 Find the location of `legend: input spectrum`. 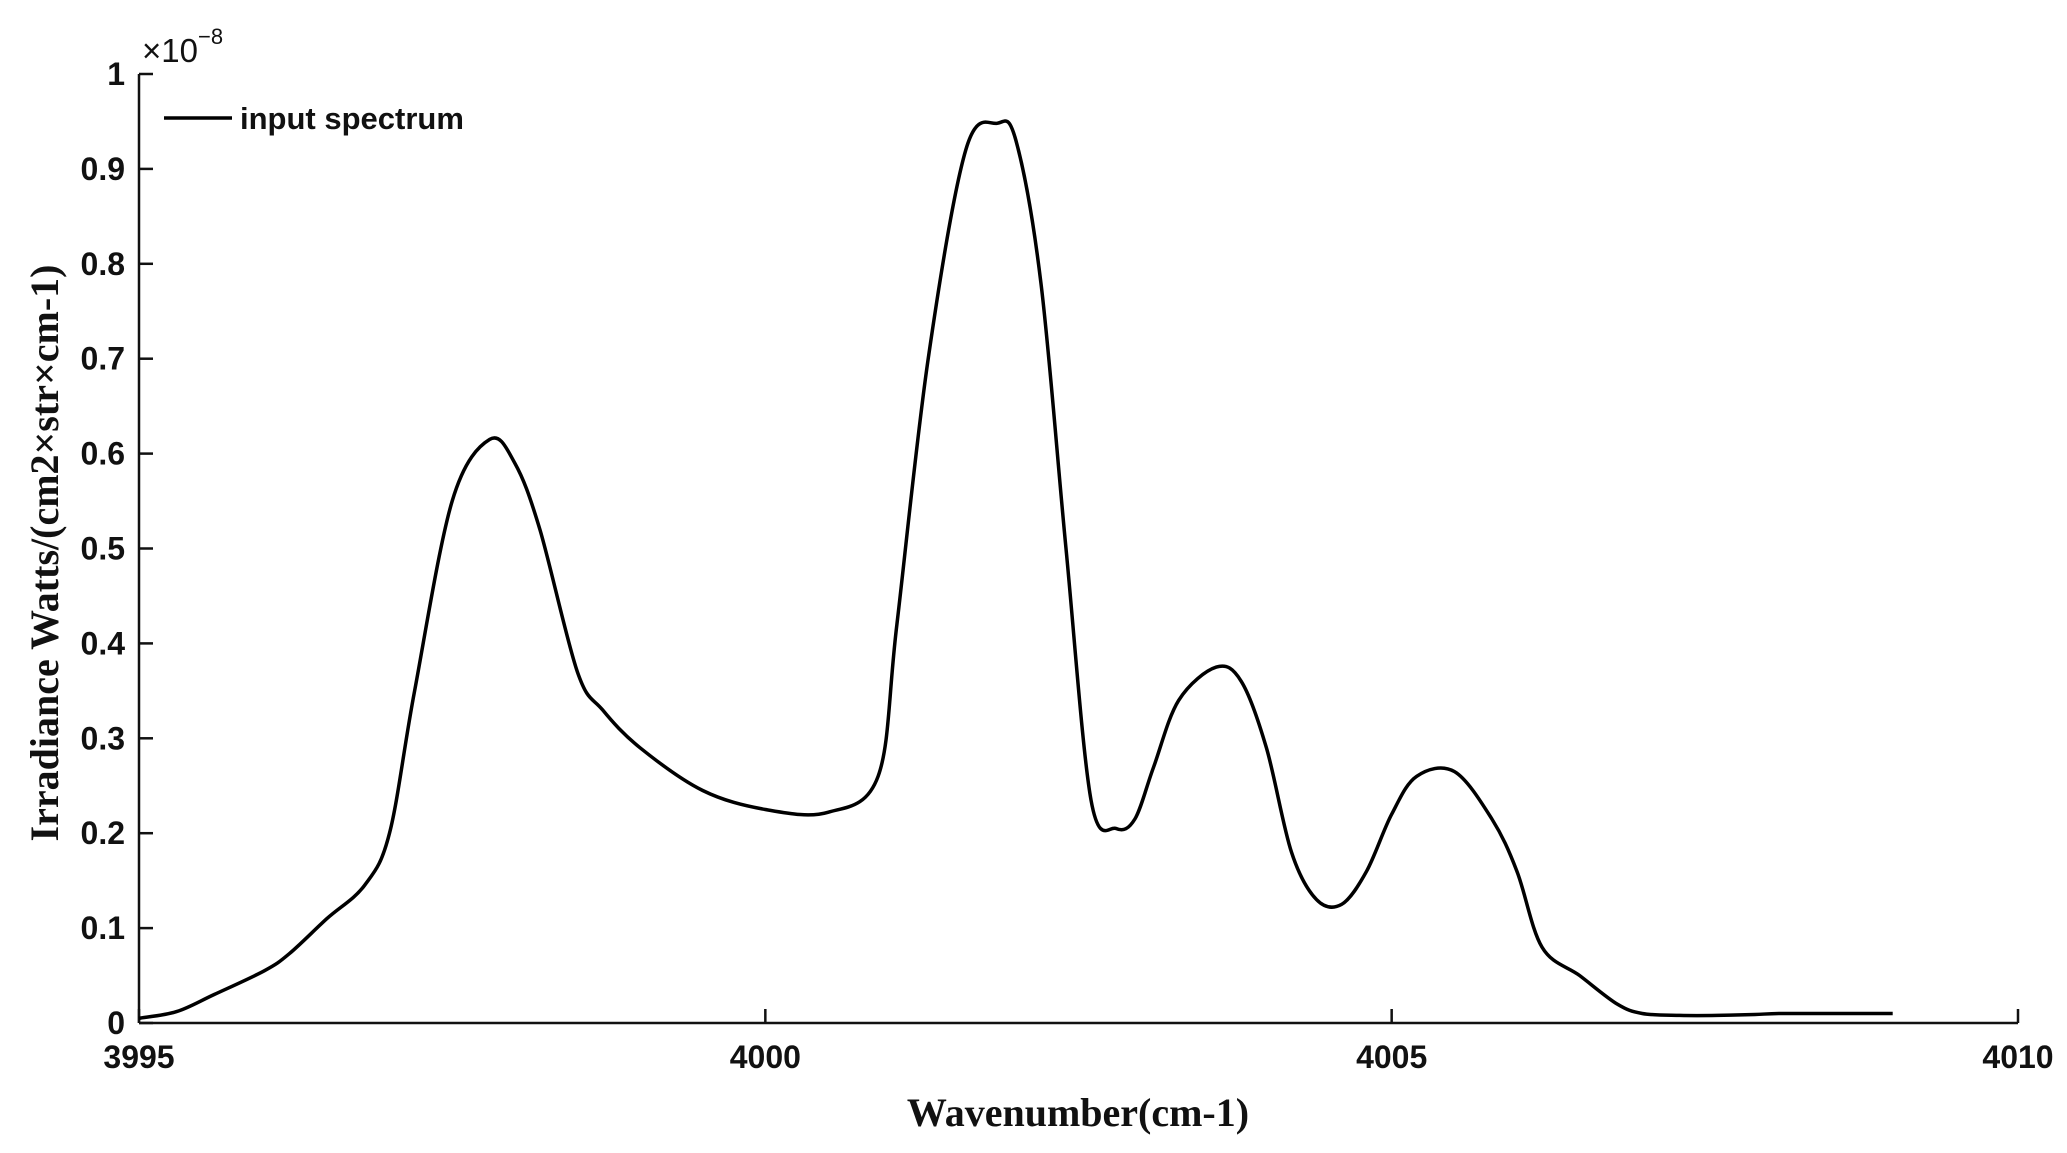

legend: input spectrum is located at coordinates (314, 118).